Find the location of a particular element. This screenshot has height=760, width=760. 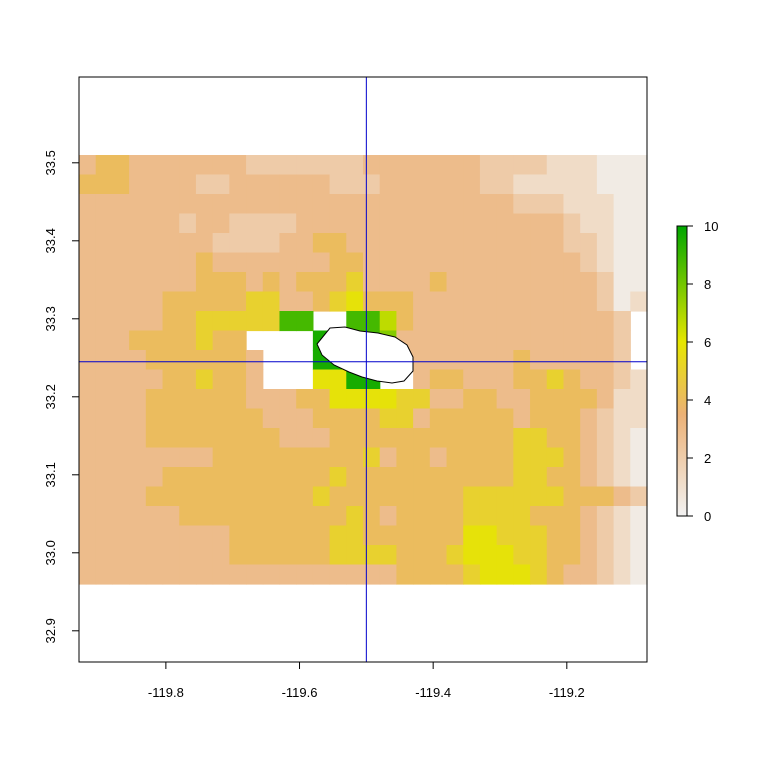

legend-color-bar is located at coordinates (682, 371).